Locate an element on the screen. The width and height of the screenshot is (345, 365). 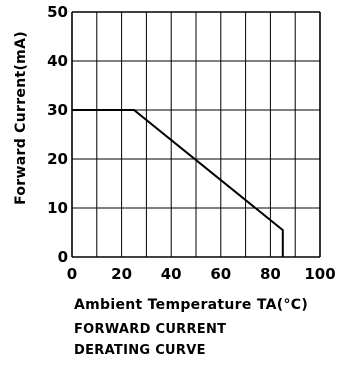
y-tick-label: 40 is located at coordinates (57, 61).